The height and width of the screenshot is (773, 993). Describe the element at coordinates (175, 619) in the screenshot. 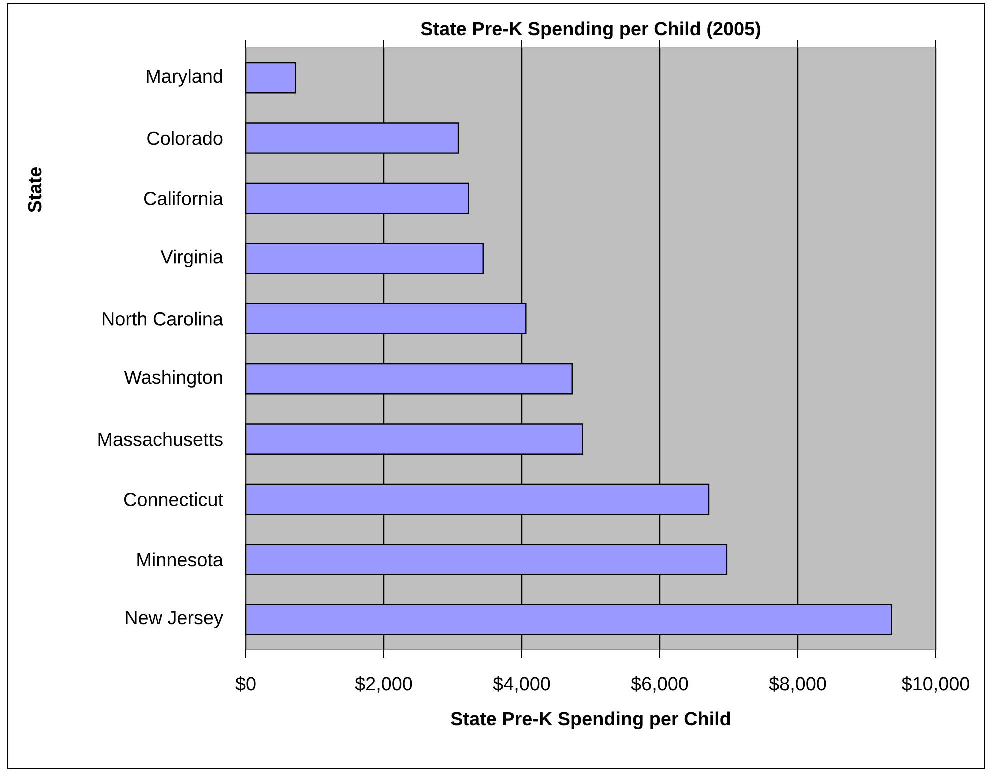

I see `y-tick-label: New Jersey` at that location.